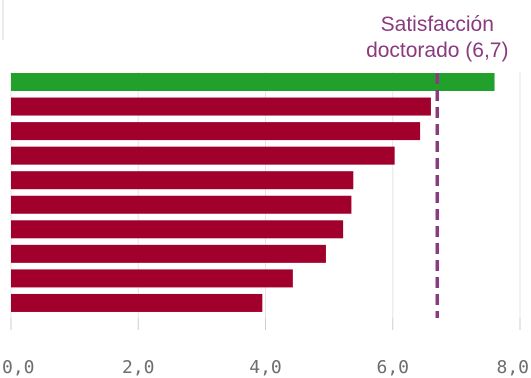 Image resolution: width=531 pixels, height=378 pixels. I want to click on x-tick-label-3: 6,0, so click(392, 367).